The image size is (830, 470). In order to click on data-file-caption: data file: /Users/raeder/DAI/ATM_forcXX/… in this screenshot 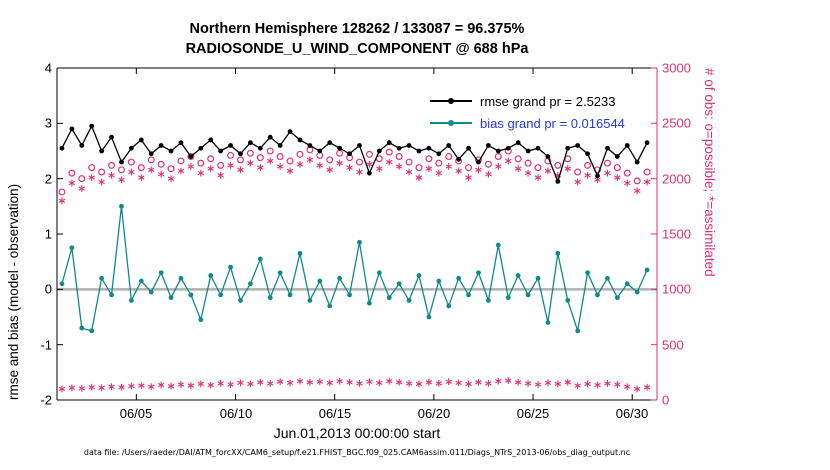, I will do `click(357, 452)`.